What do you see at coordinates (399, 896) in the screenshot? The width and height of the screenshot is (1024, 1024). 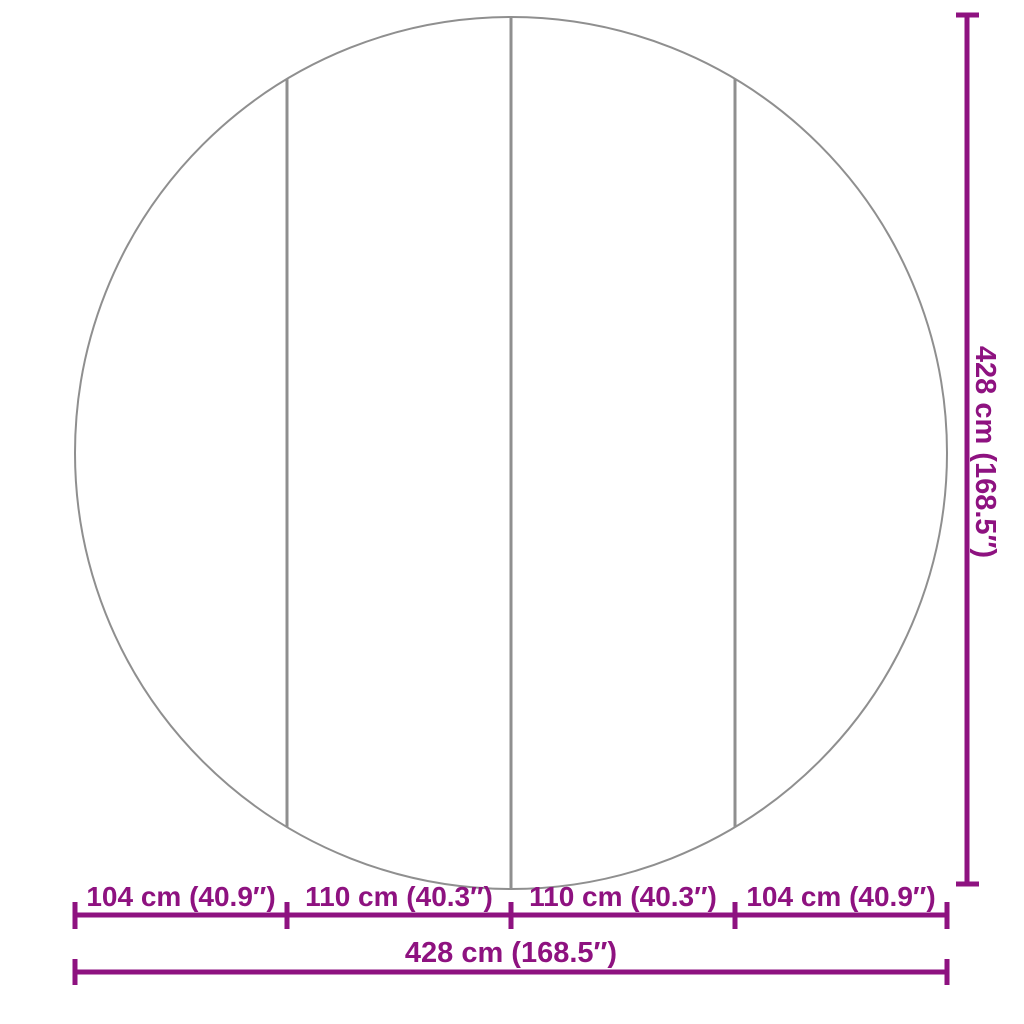 I see `segment-width-label-2: 110 cm (40.3″)` at bounding box center [399, 896].